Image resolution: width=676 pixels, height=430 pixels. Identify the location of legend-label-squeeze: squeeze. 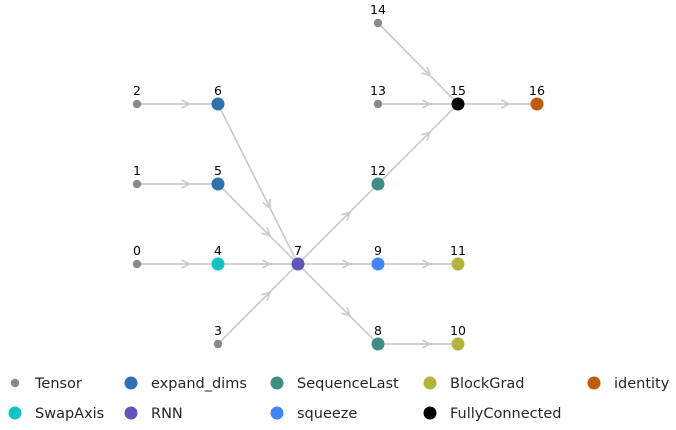
(327, 414).